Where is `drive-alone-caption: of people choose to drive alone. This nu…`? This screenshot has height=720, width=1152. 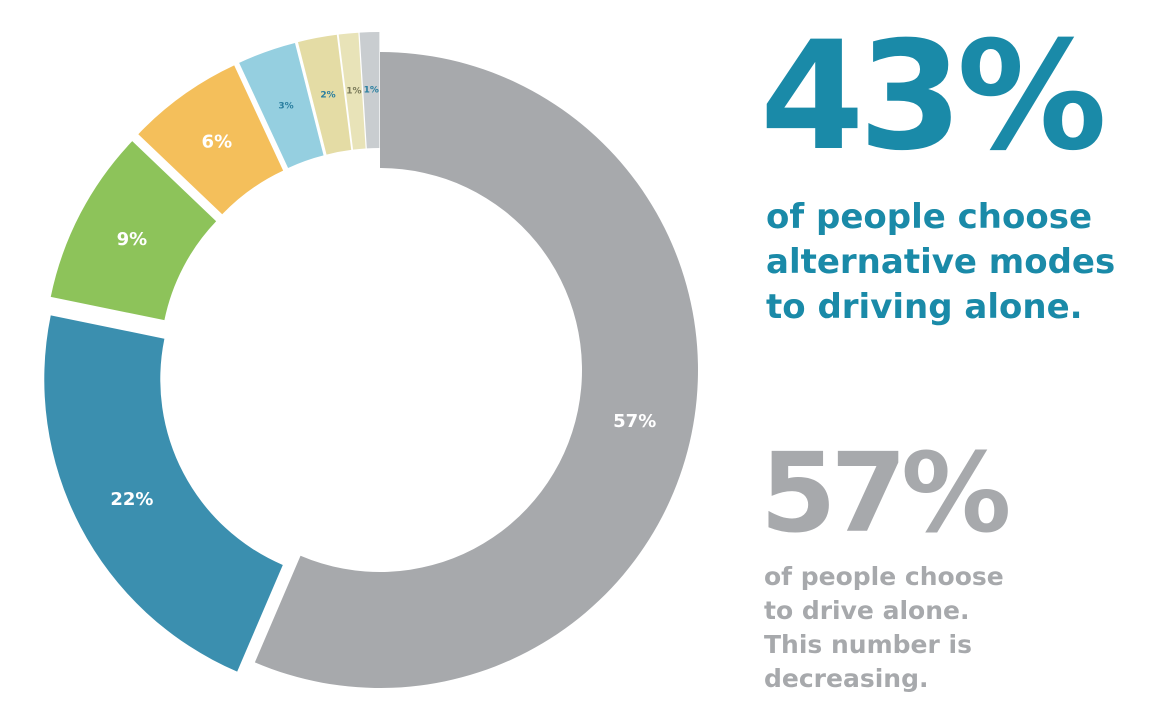 drive-alone-caption: of people choose to drive alone. This nu… is located at coordinates (884, 627).